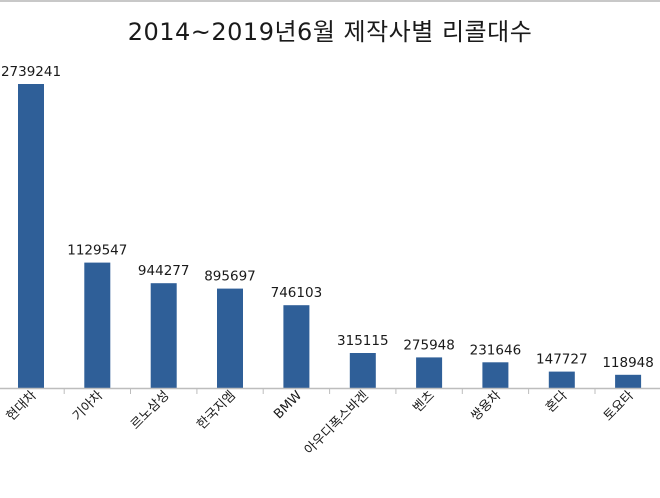 The image size is (660, 498). What do you see at coordinates (31, 72) in the screenshot?
I see `value-label: 2739241` at bounding box center [31, 72].